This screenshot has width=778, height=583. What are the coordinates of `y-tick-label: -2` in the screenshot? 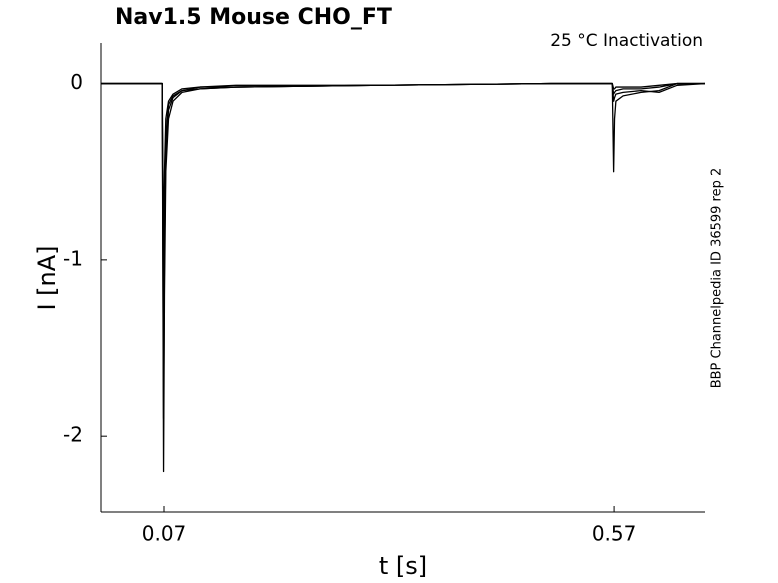 It's located at (73, 435).